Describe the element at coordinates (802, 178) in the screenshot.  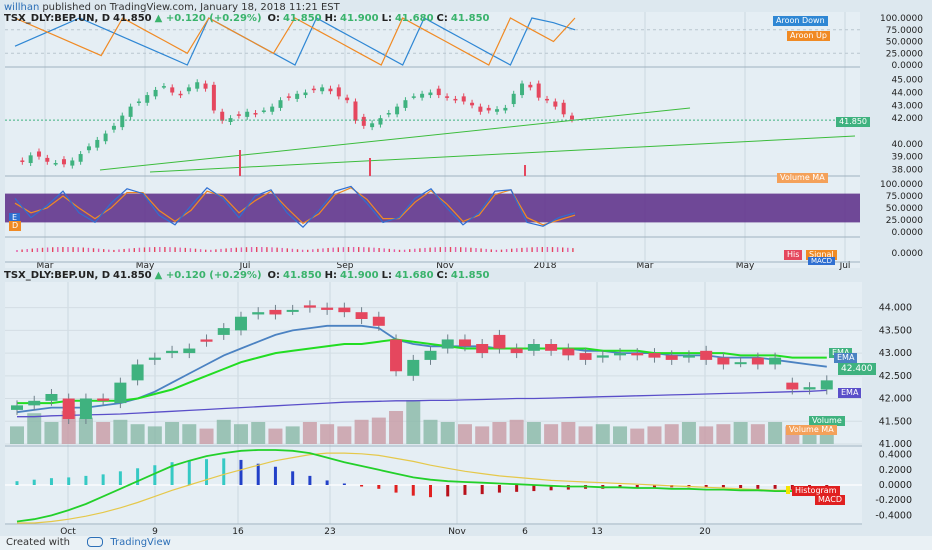
I see `top-volume-ma-tag: Volume MA` at that location.